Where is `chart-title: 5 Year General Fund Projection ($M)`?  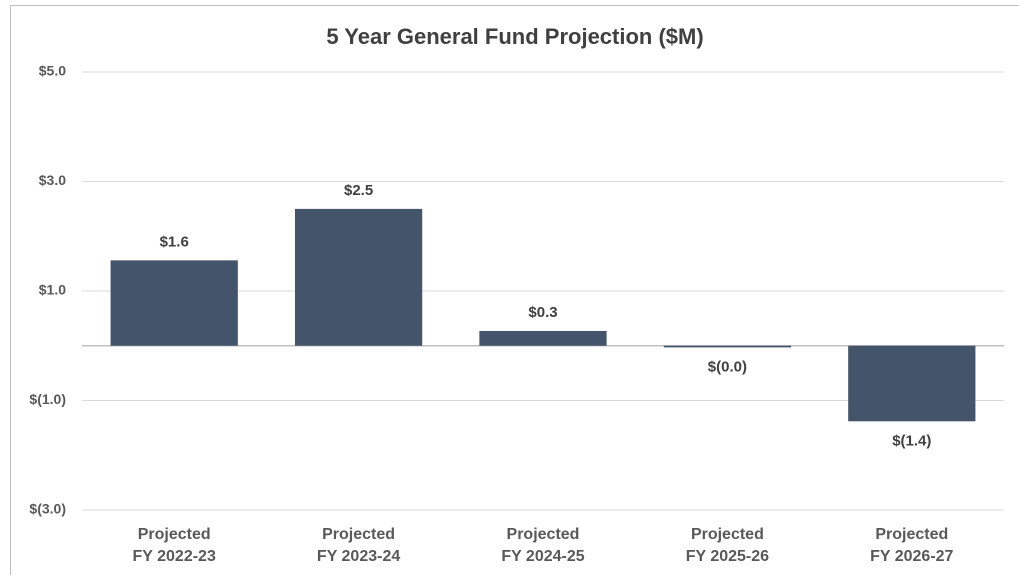
chart-title: 5 Year General Fund Projection ($M) is located at coordinates (514, 36).